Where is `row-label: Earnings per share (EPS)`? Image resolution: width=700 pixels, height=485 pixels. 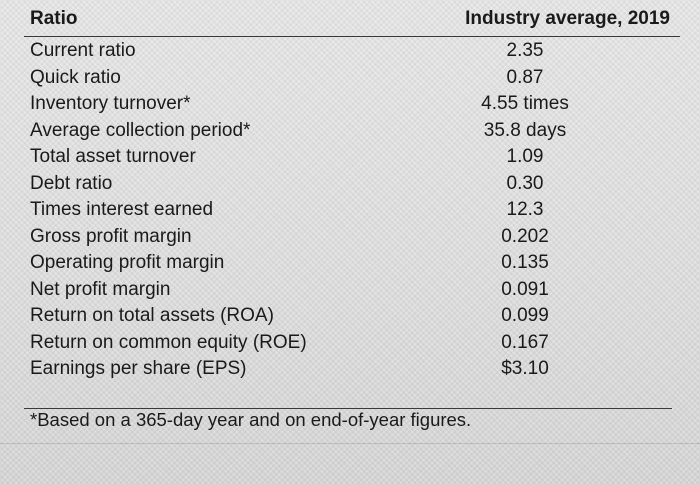
row-label: Earnings per share (EPS) is located at coordinates (138, 368).